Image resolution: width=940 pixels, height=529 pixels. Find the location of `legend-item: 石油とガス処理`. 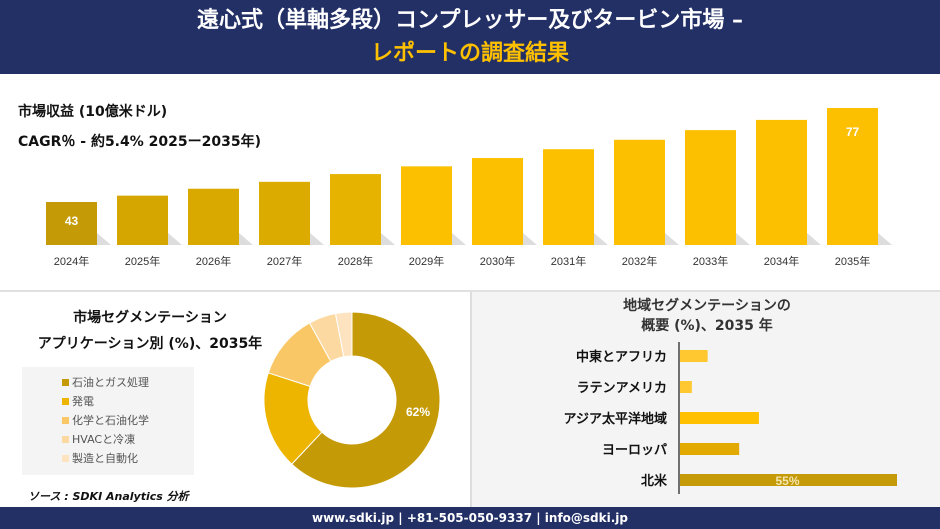

legend-item: 石油とガス処理 is located at coordinates (128, 382).